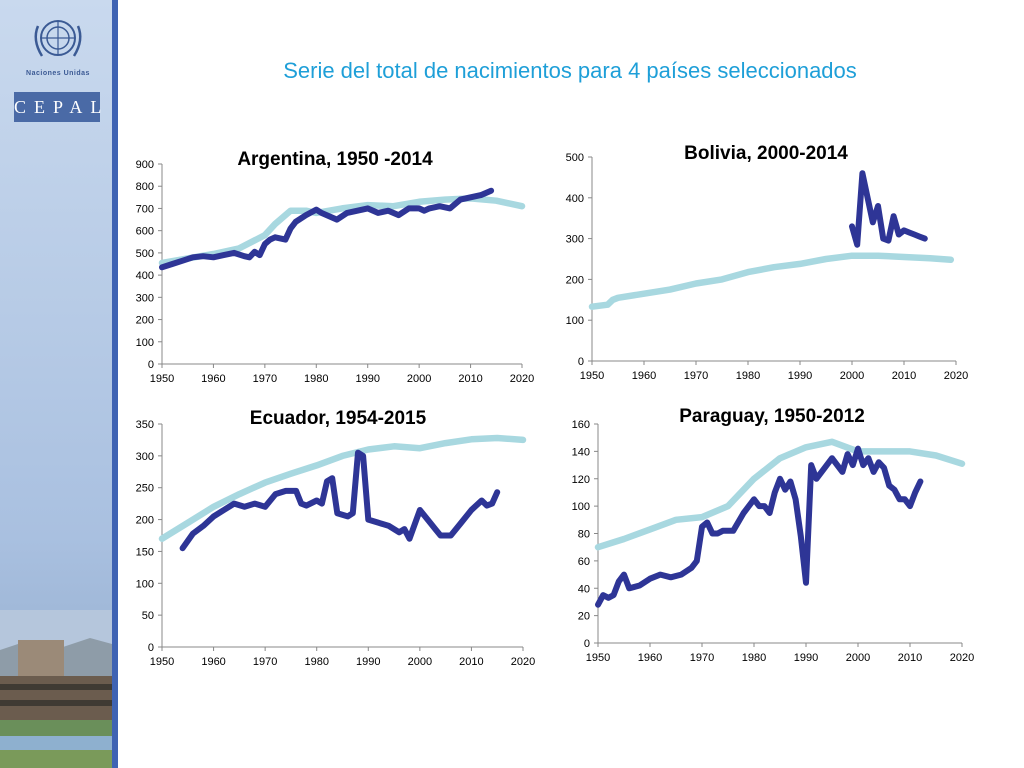 The image size is (1024, 768). I want to click on chart-title: Bolivia, 2000-2014, so click(766, 153).